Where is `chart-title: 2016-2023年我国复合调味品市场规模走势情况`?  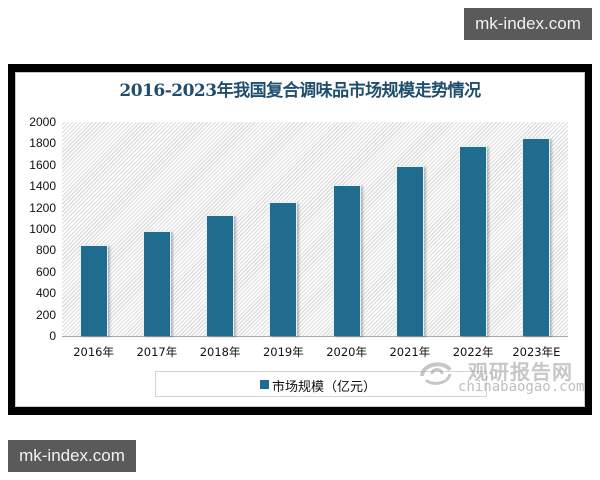 chart-title: 2016-2023年我国复合调味品市场规模走势情况 is located at coordinates (300, 91).